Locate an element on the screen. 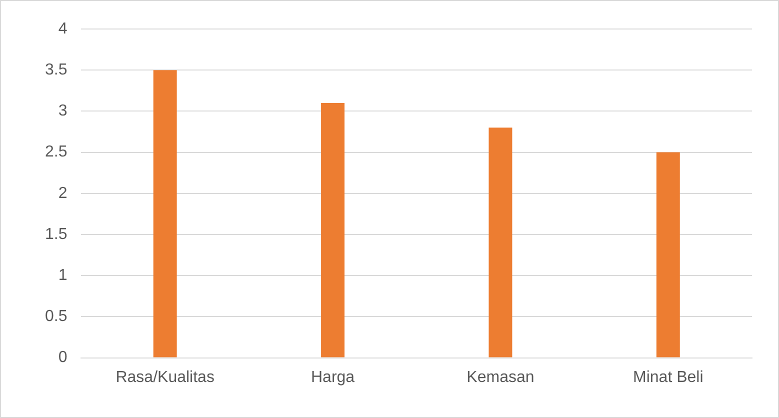 The height and width of the screenshot is (418, 779). y-tick-label: 0.5 is located at coordinates (56, 317).